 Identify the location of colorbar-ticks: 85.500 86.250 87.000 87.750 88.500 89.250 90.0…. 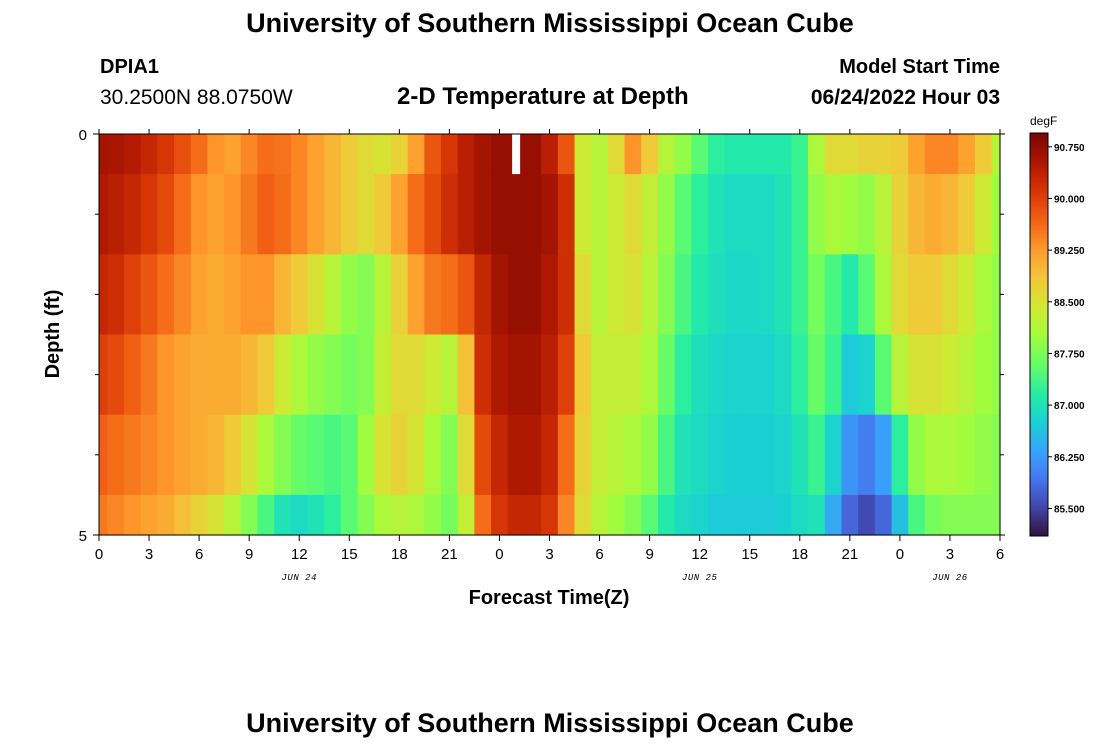
(1066, 329).